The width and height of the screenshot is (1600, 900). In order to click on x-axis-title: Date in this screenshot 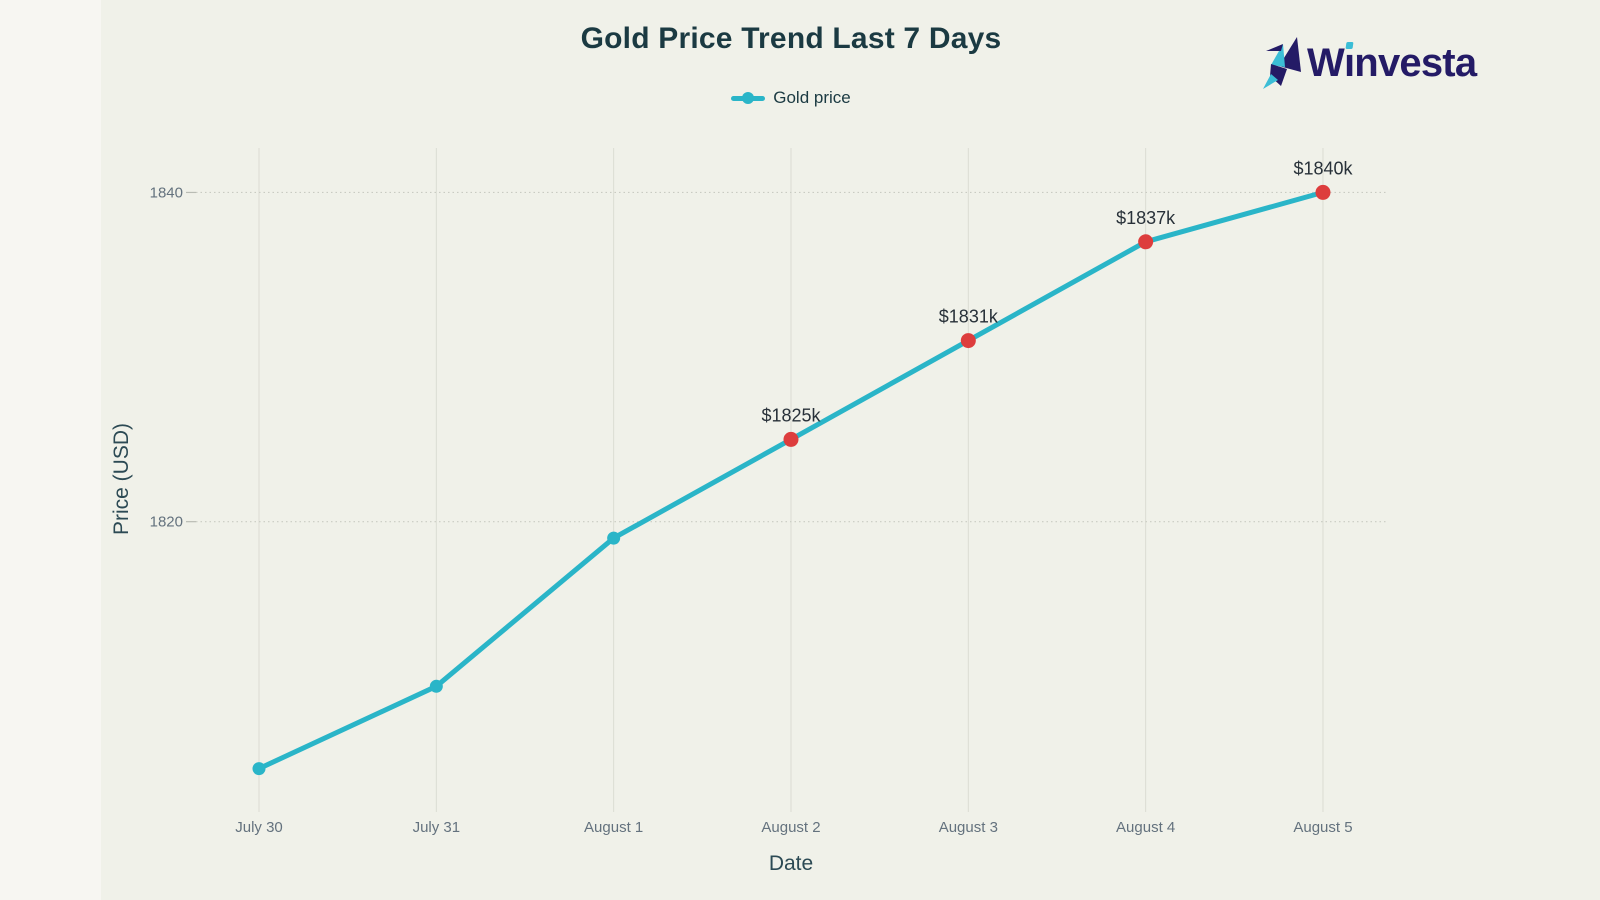, I will do `click(791, 863)`.